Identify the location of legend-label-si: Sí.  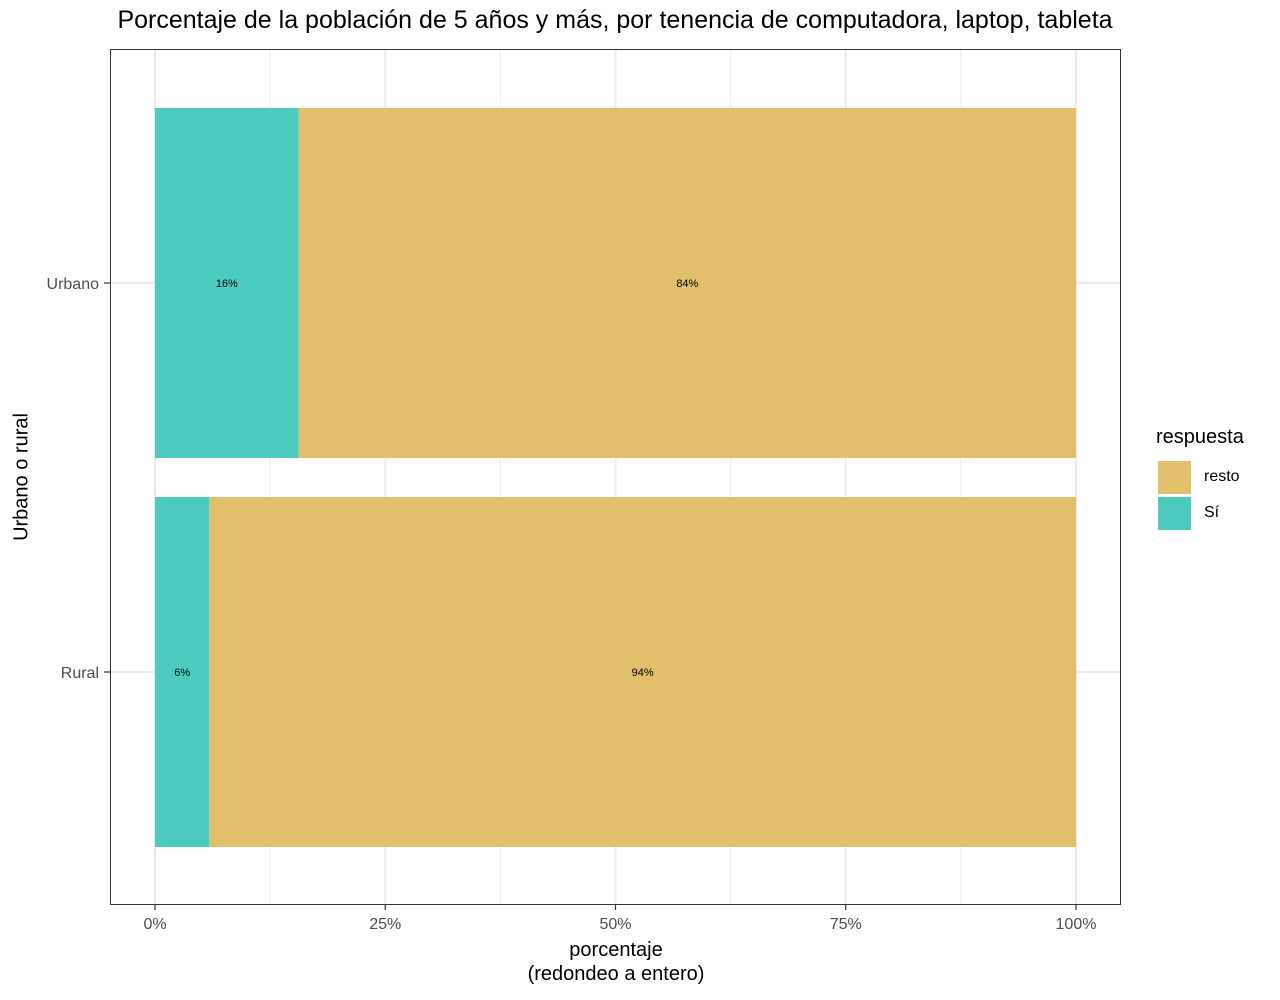
(1212, 512).